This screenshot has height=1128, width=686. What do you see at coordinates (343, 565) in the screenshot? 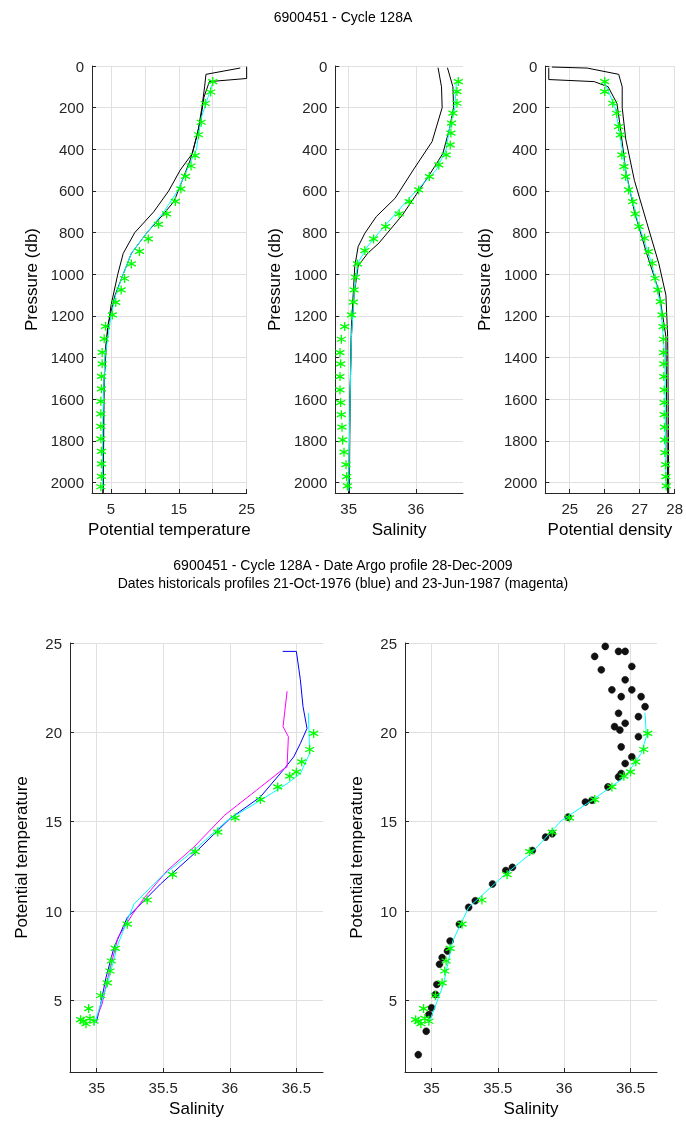
I see `chart-title: 6900451 - Cycle 128A - Date Argo profile 28-Dec-2009` at bounding box center [343, 565].